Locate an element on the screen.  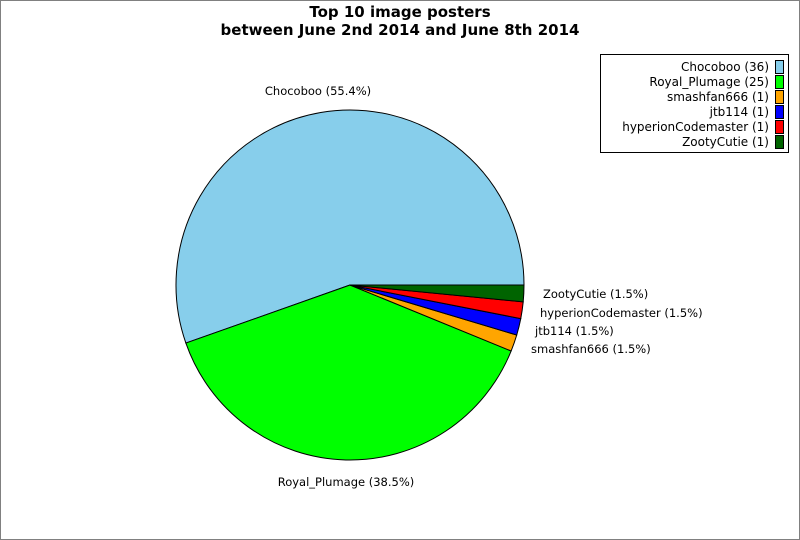
legend-entry-jtb114: jtb114 (1) is located at coordinates (747, 111).